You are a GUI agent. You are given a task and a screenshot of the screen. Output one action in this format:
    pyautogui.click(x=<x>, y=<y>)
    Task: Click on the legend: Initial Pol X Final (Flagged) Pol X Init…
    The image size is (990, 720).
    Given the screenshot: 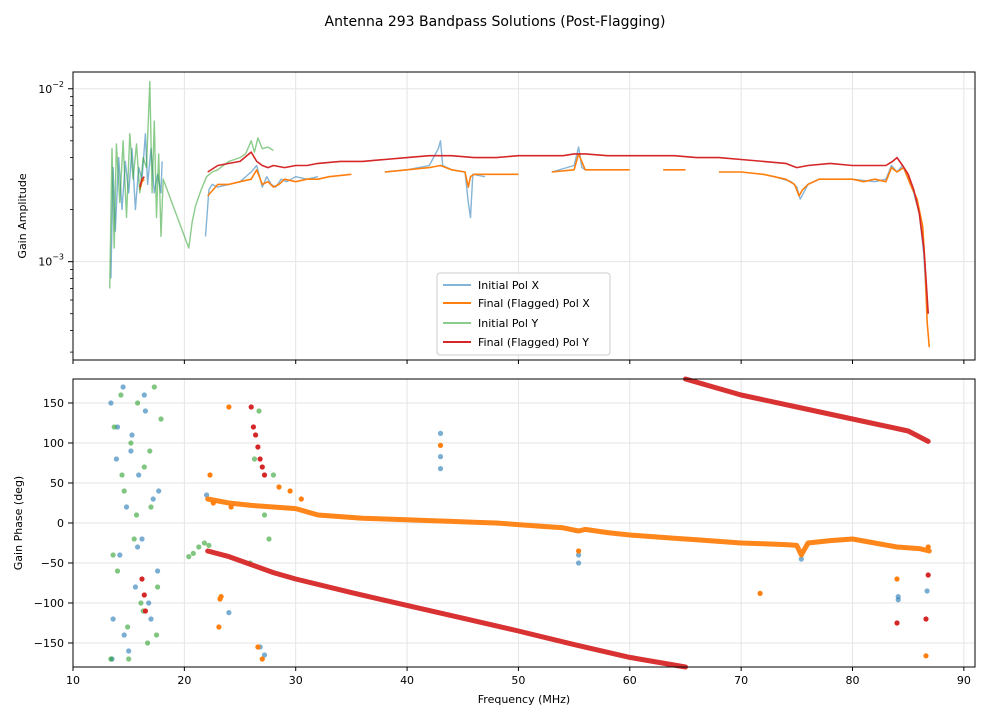 What is the action you would take?
    pyautogui.click(x=523, y=314)
    